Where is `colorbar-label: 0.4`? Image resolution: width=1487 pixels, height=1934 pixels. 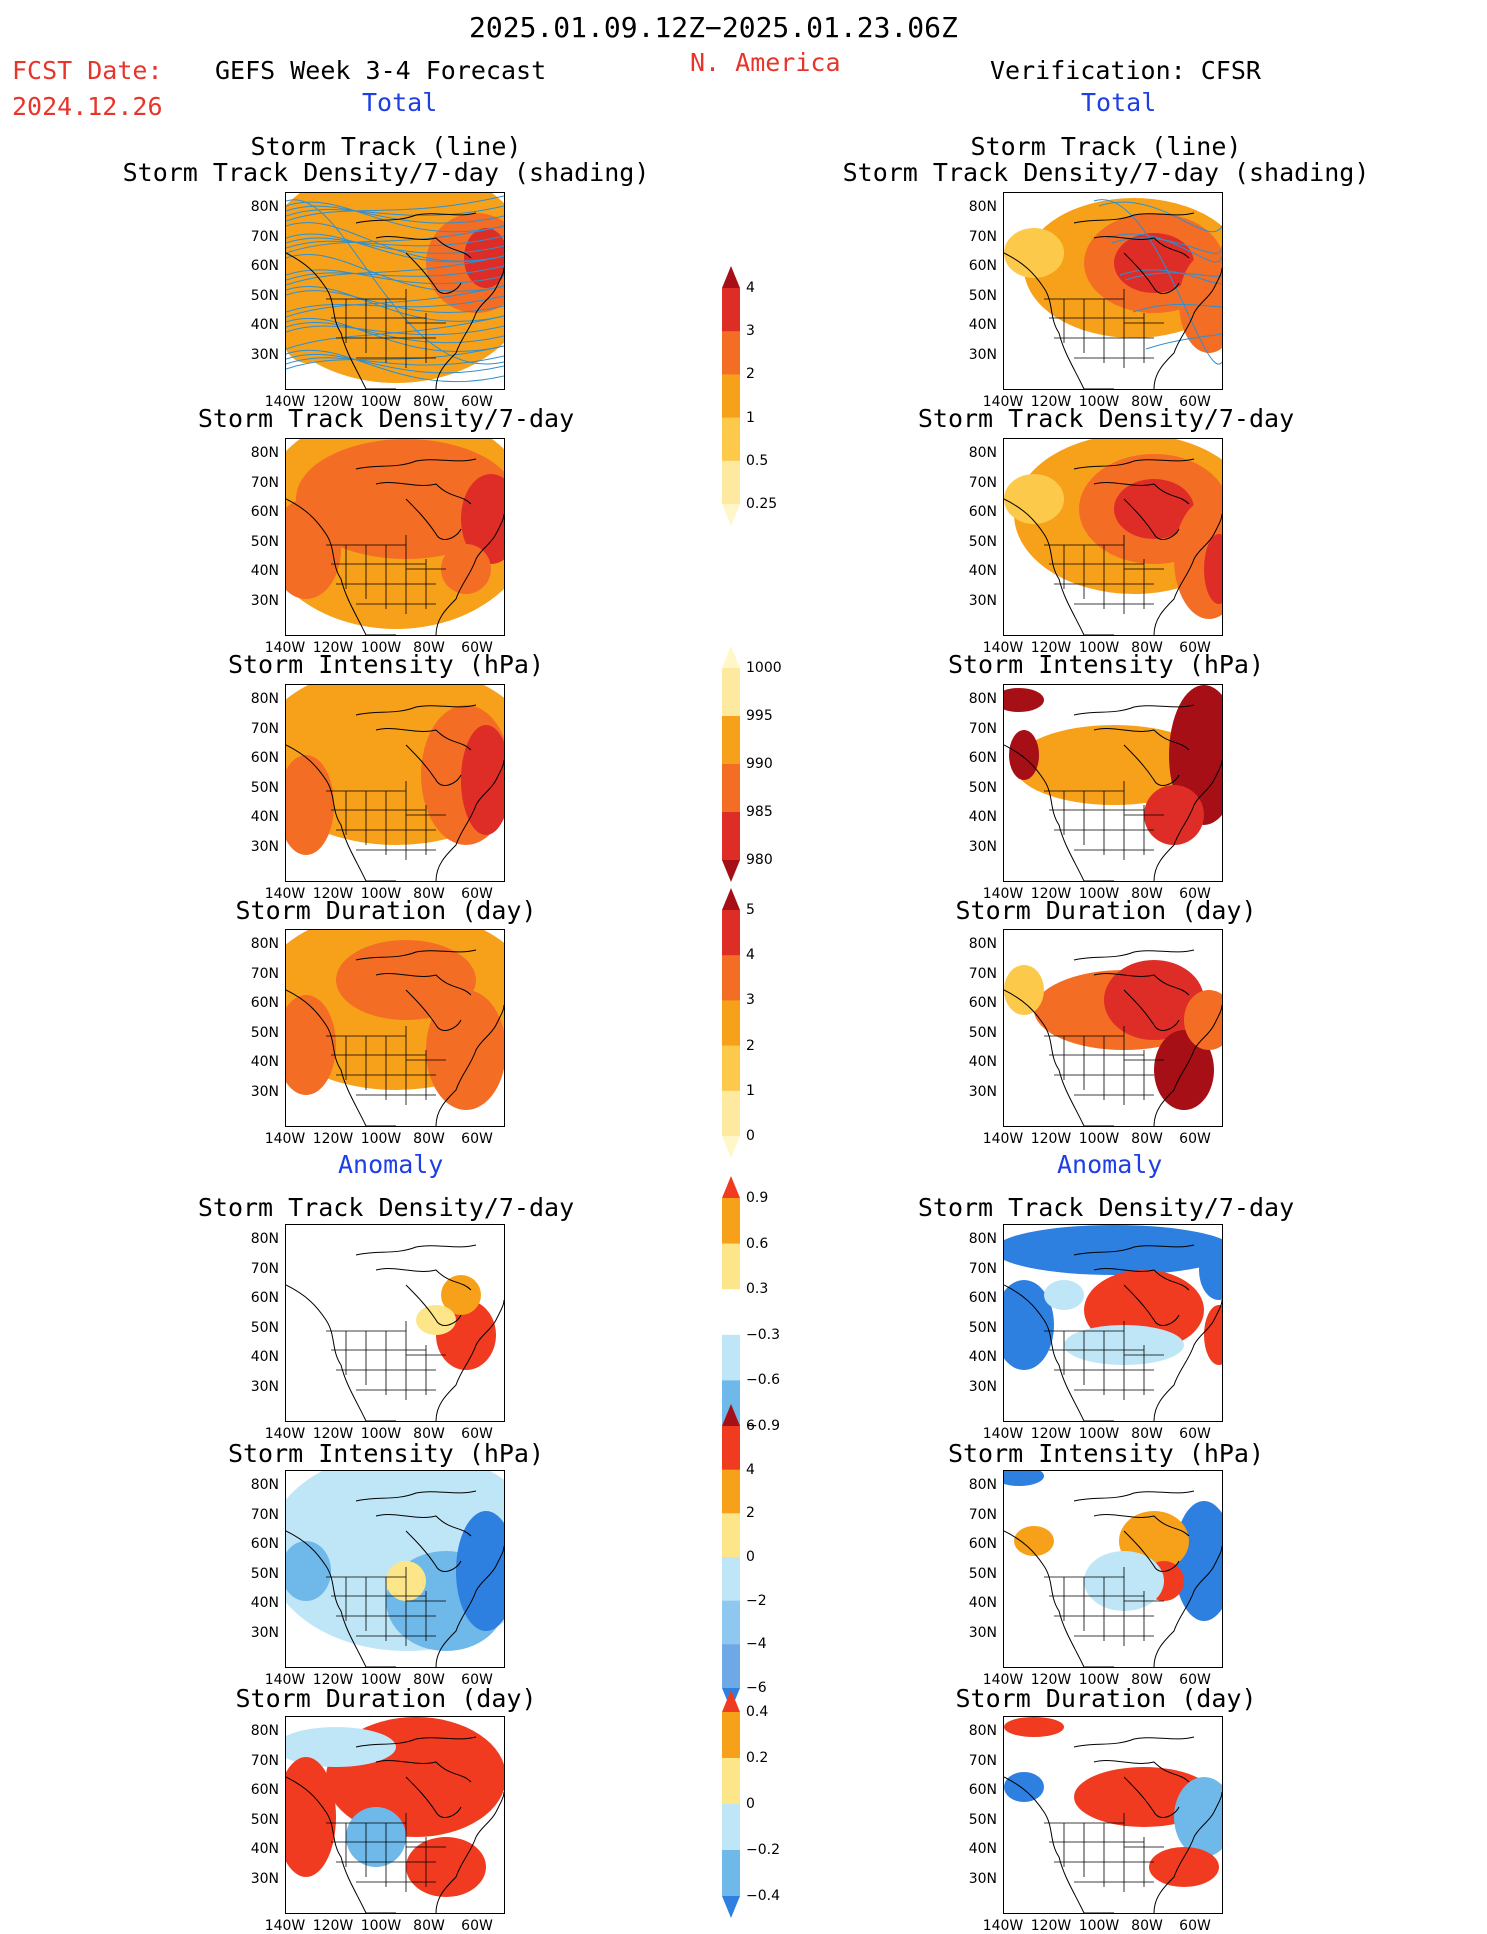 colorbar-label: 0.4 is located at coordinates (757, 1712).